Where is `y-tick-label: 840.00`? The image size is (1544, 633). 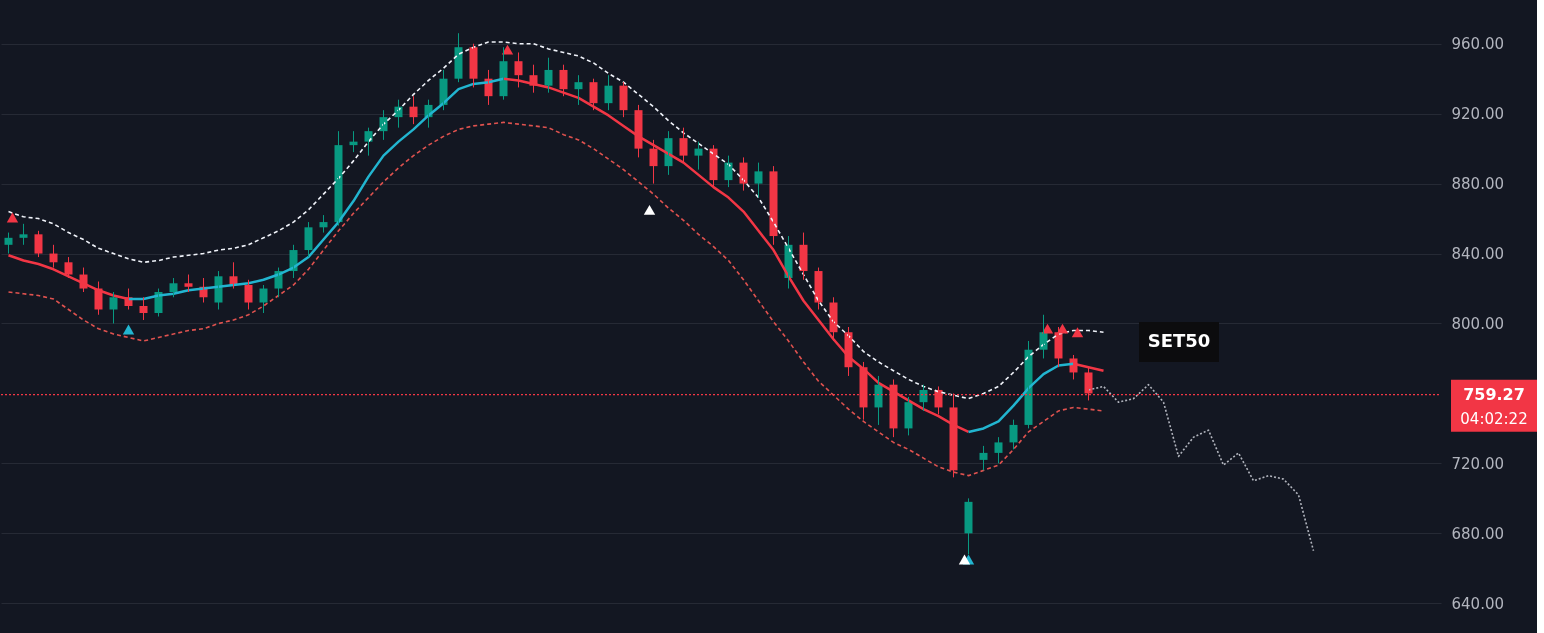
y-tick-label: 840.00 is located at coordinates (1477, 254).